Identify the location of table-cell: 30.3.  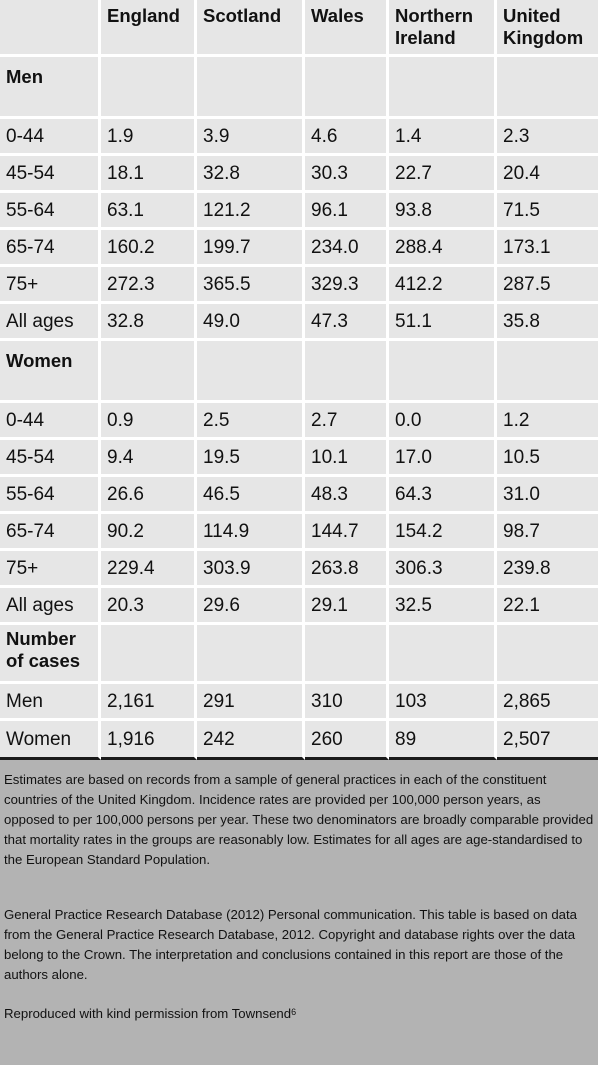
(347, 174).